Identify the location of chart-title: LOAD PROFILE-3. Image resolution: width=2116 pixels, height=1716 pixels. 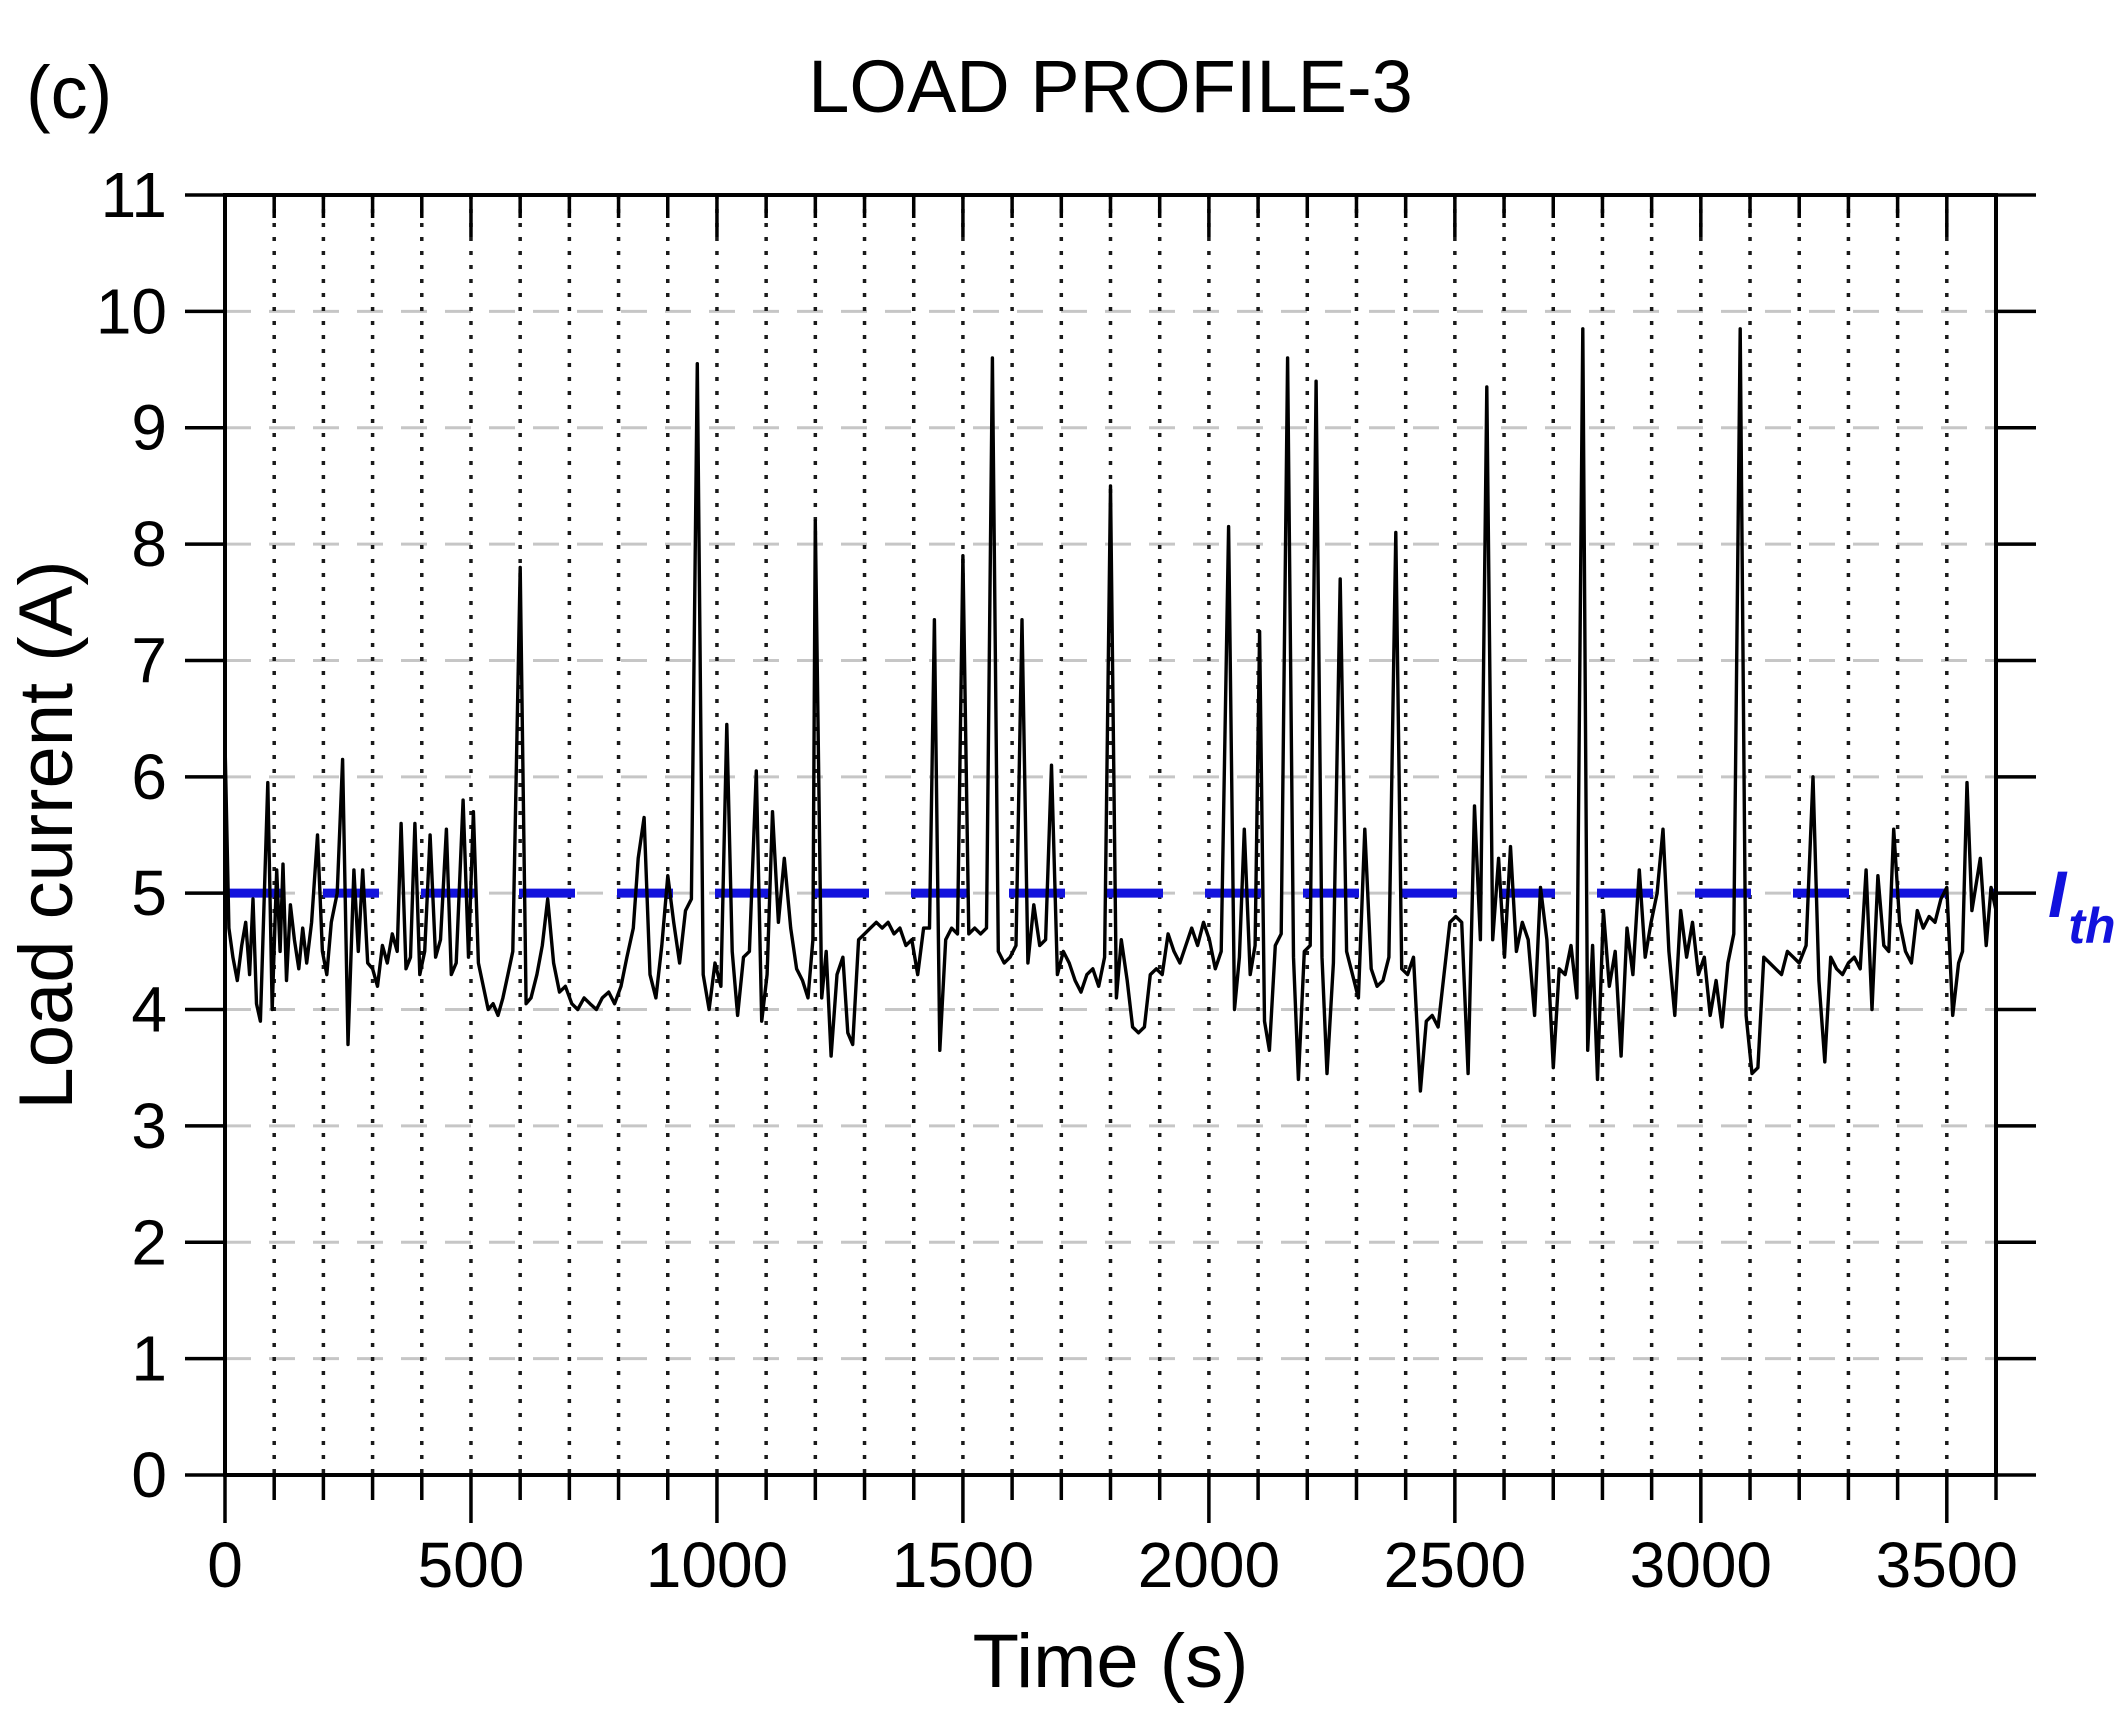
(1110, 86).